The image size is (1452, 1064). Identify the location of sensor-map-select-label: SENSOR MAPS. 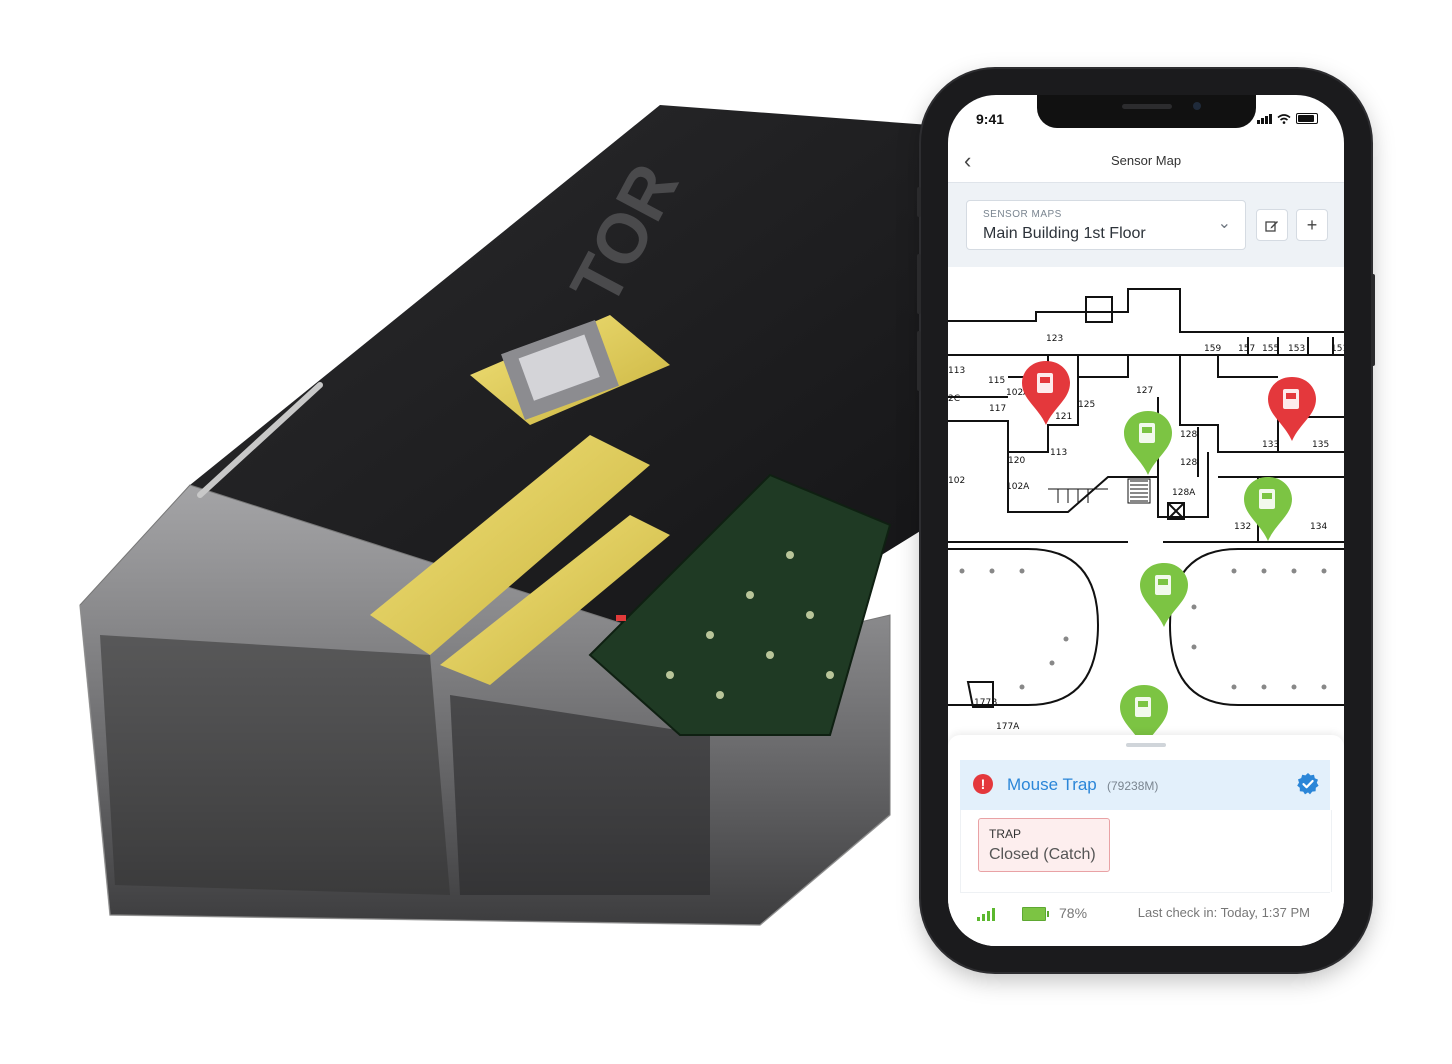
(1022, 214).